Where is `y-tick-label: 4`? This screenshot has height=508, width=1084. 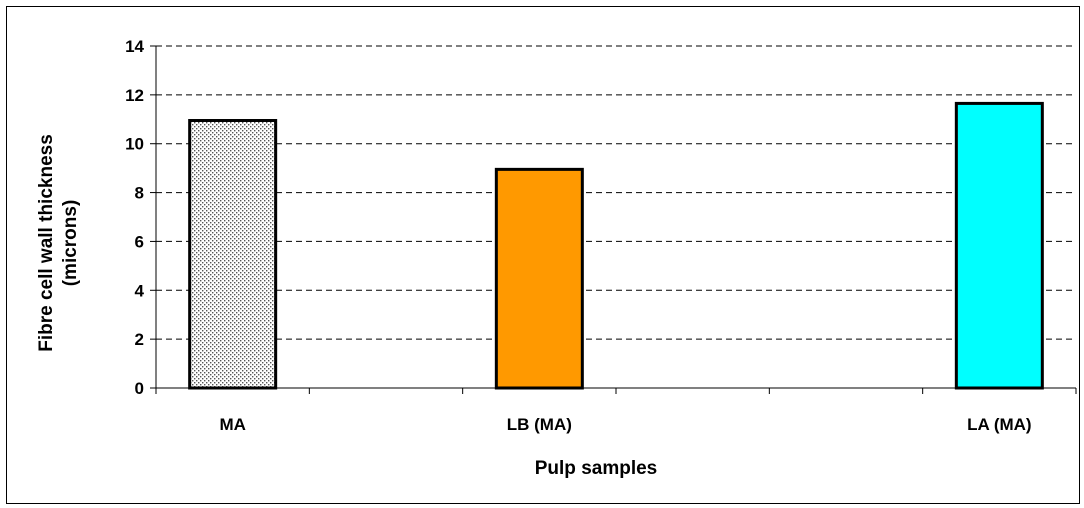
y-tick-label: 4 is located at coordinates (140, 290).